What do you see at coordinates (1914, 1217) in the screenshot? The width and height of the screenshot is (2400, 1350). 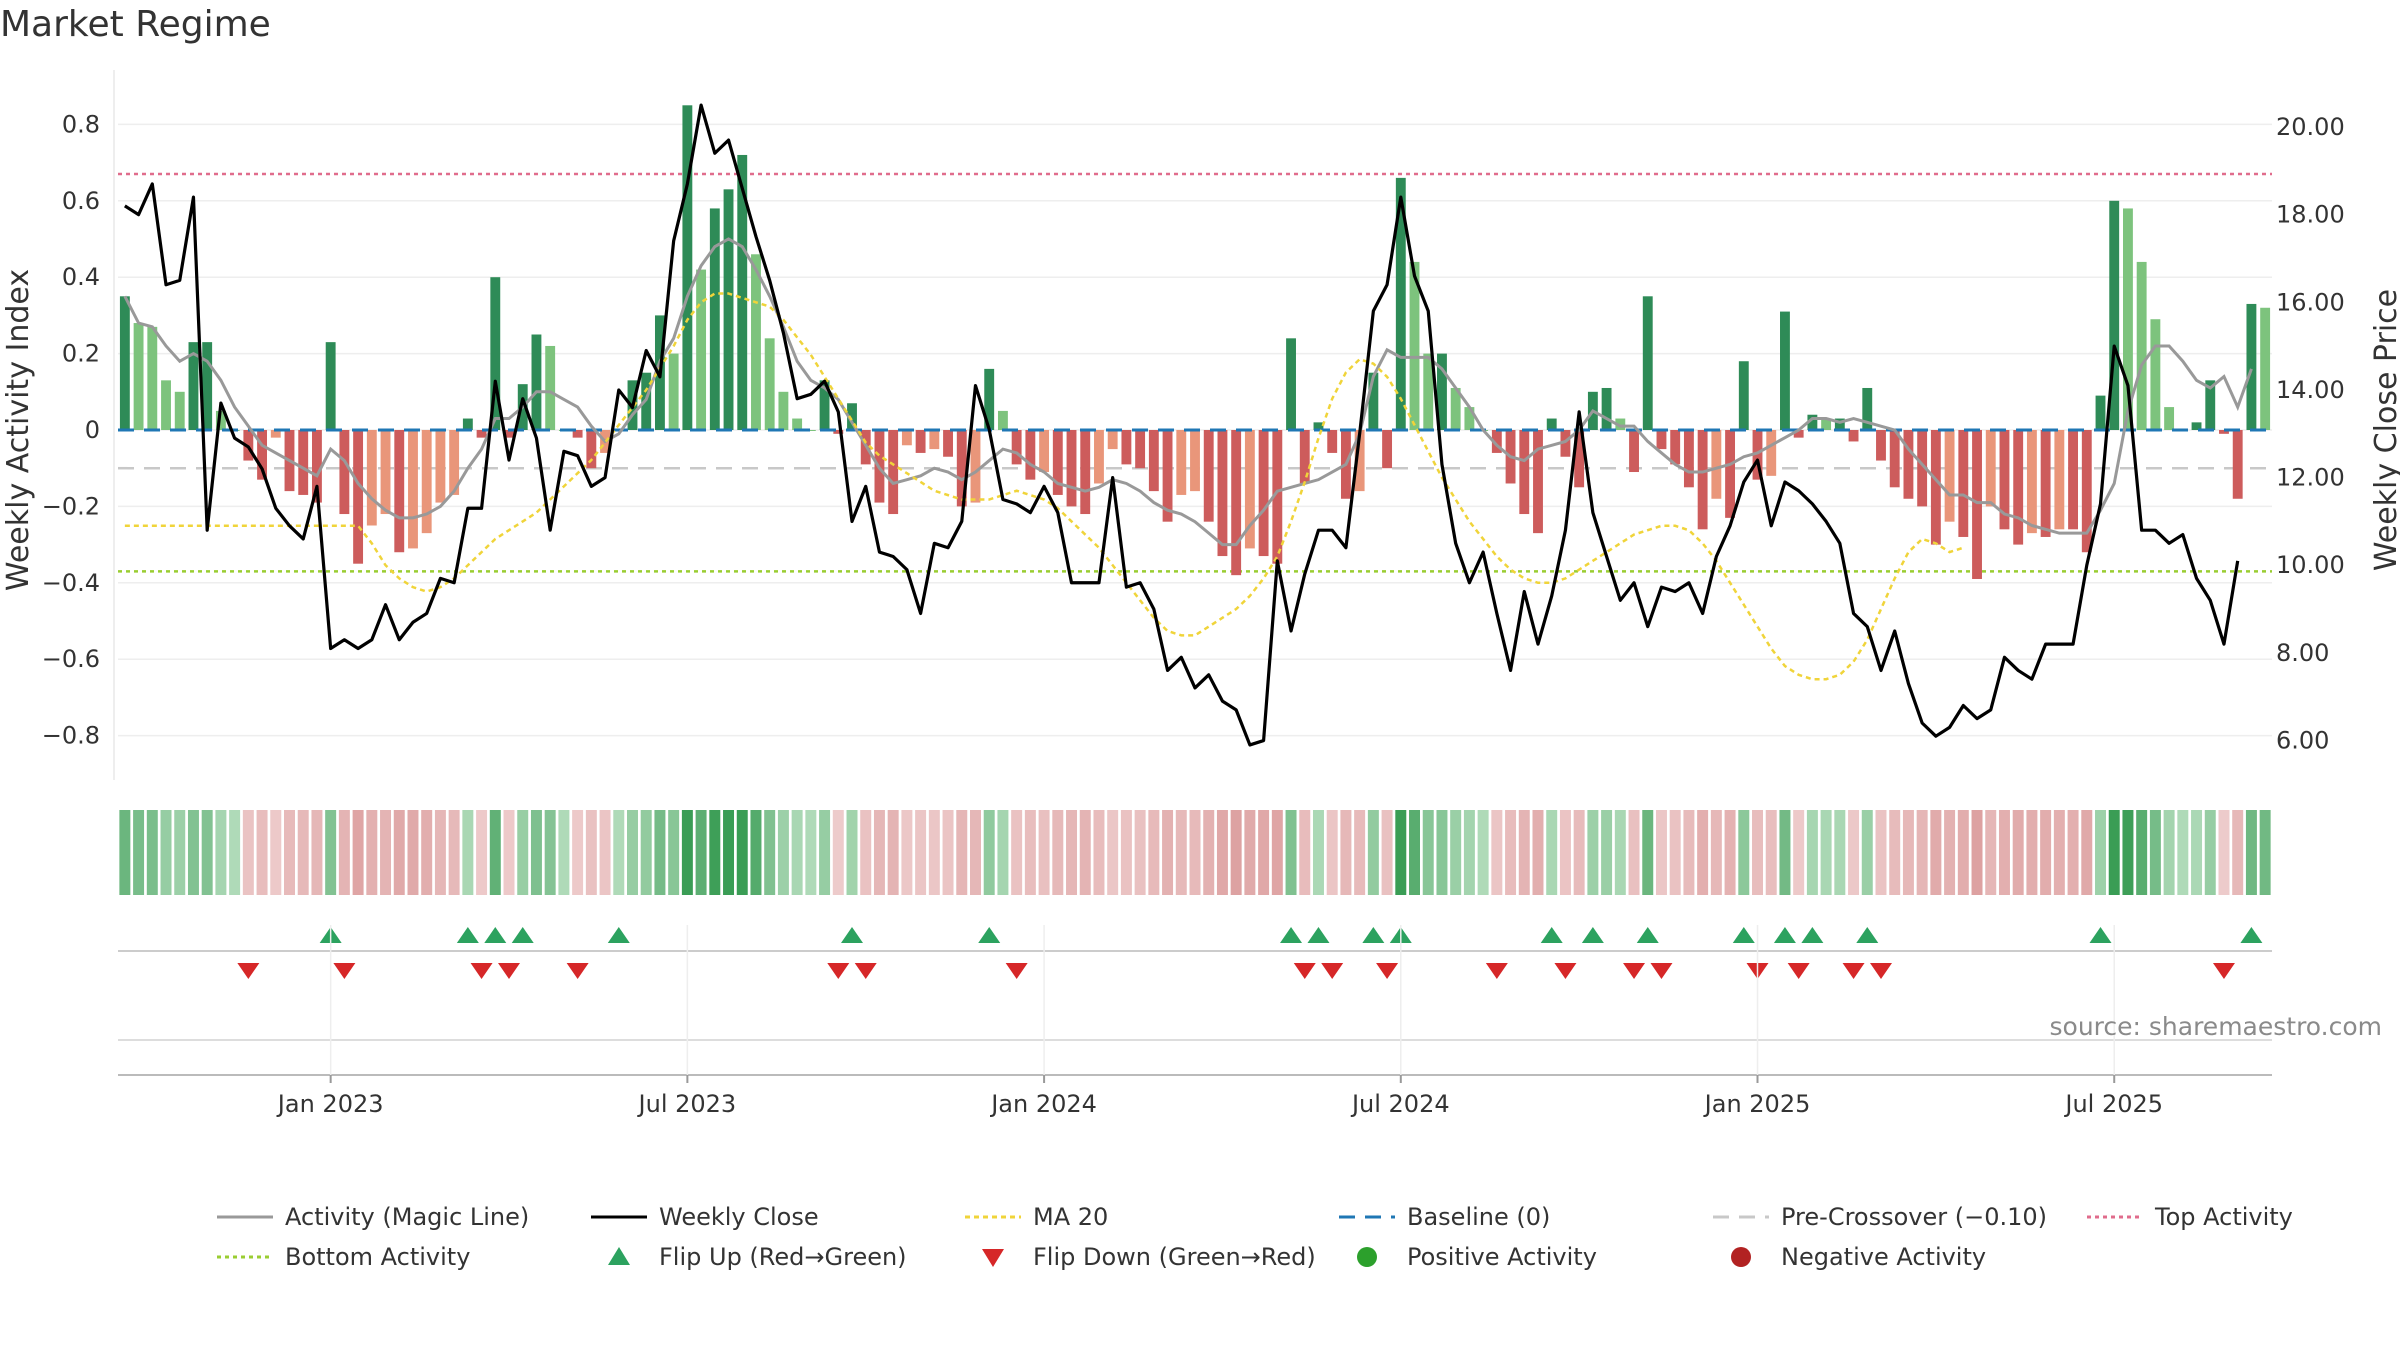 I see `legend-label: Pre-Crossover (−0.10)` at bounding box center [1914, 1217].